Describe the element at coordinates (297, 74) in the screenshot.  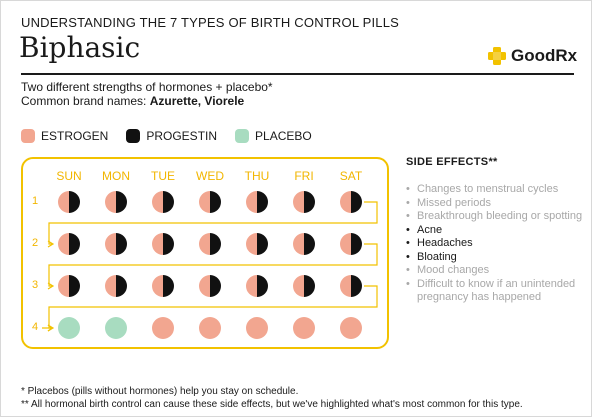
I see `title-divider` at that location.